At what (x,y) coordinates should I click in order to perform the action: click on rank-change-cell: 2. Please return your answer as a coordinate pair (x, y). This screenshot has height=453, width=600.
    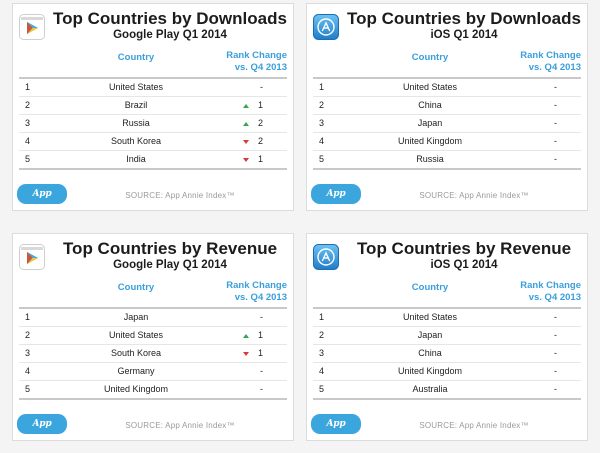
    Looking at the image, I should click on (243, 123).